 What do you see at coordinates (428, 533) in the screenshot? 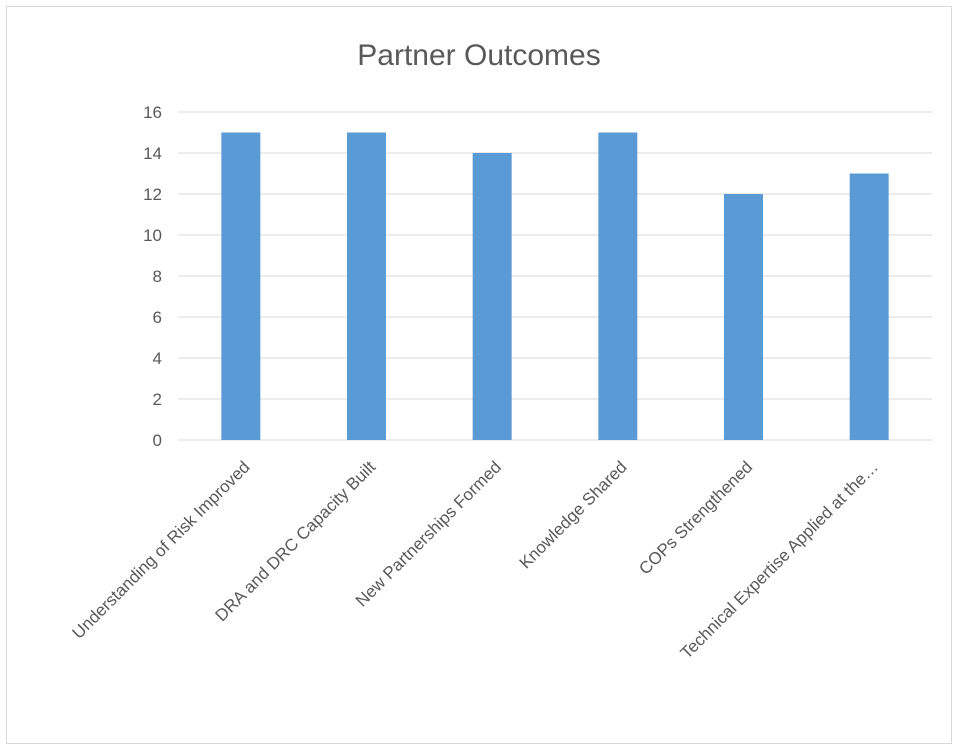
I see `x-tick-label: New Partnerships Formed` at bounding box center [428, 533].